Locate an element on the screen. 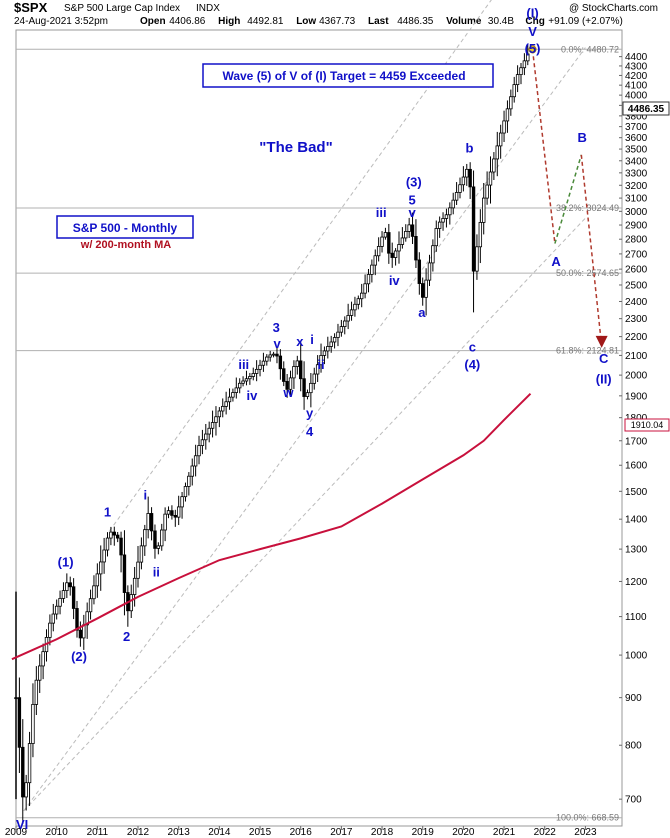 This screenshot has height=838, width=670. y-tick-label: 4000 is located at coordinates (636, 96).